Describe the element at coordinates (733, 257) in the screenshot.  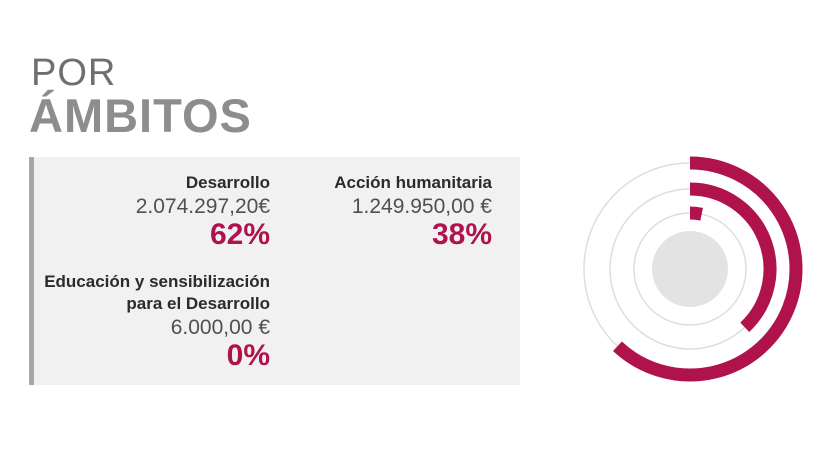
I see `arc-accion-humanitaria` at that location.